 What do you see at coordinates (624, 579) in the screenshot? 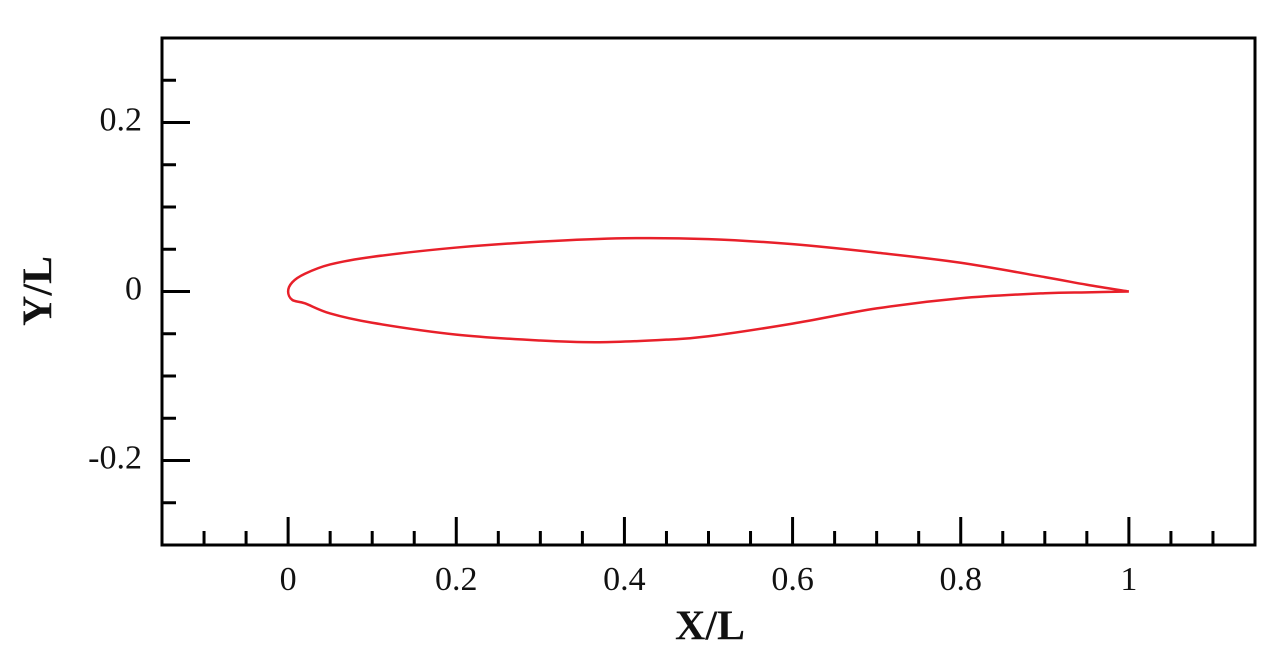
I see `x-tick-label: 0.4` at bounding box center [624, 579].